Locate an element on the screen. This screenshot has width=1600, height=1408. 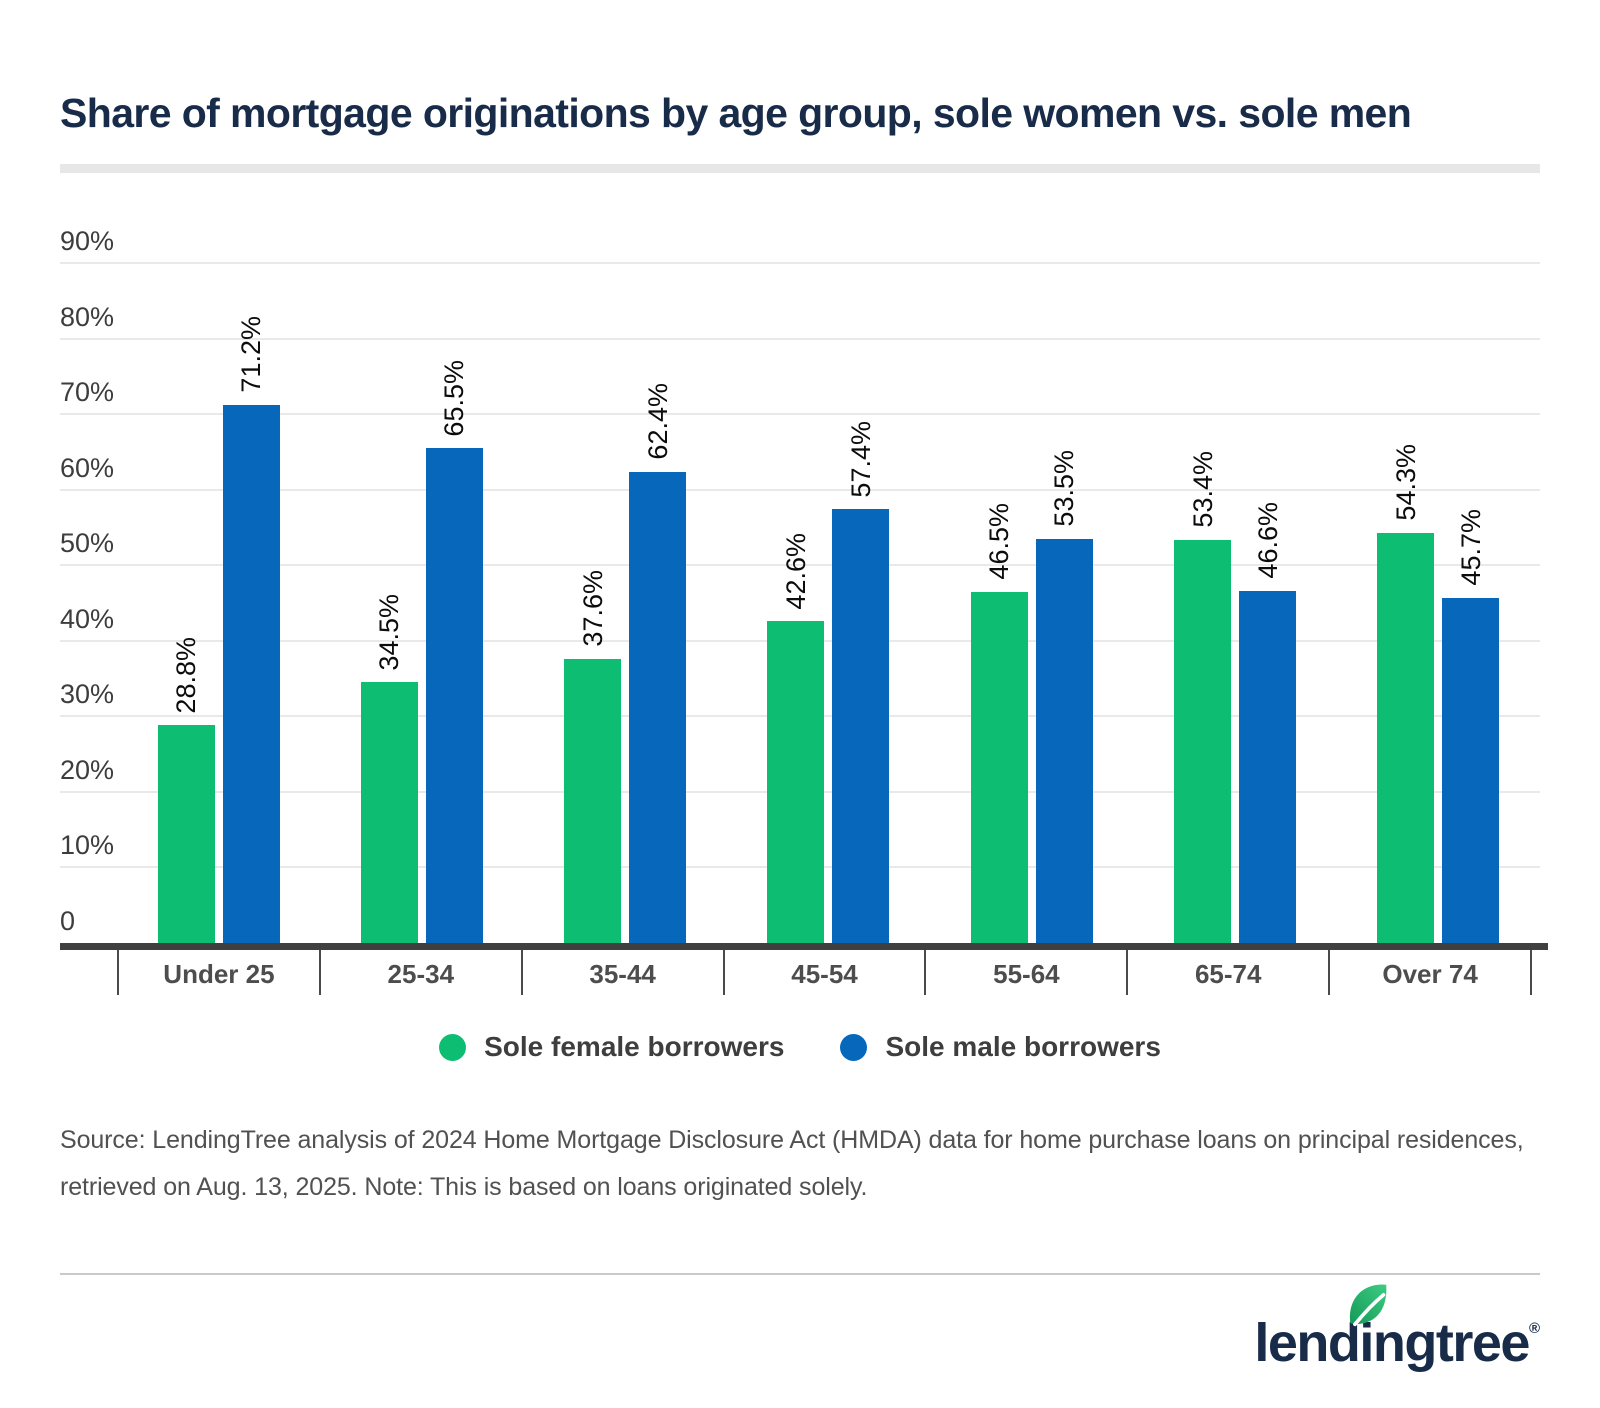
legend-item-male: Sole male borrowers is located at coordinates (1000, 1047).